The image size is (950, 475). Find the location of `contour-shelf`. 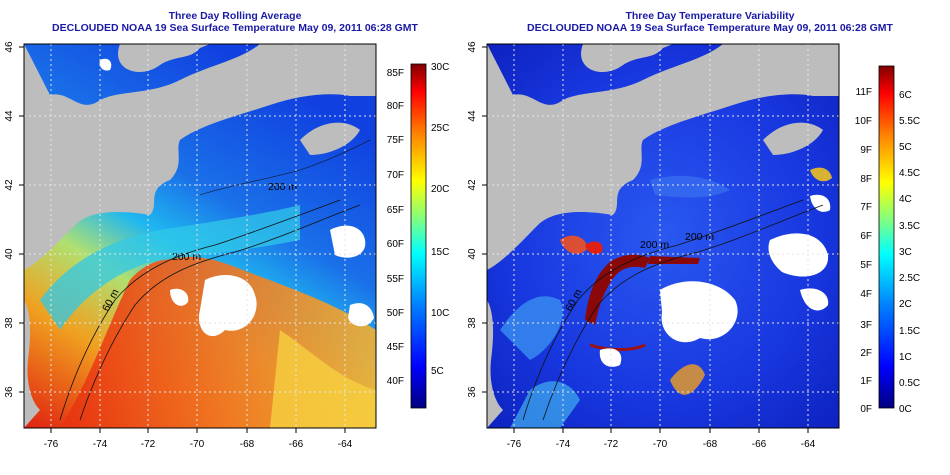

contour-shelf is located at coordinates (285, 167).